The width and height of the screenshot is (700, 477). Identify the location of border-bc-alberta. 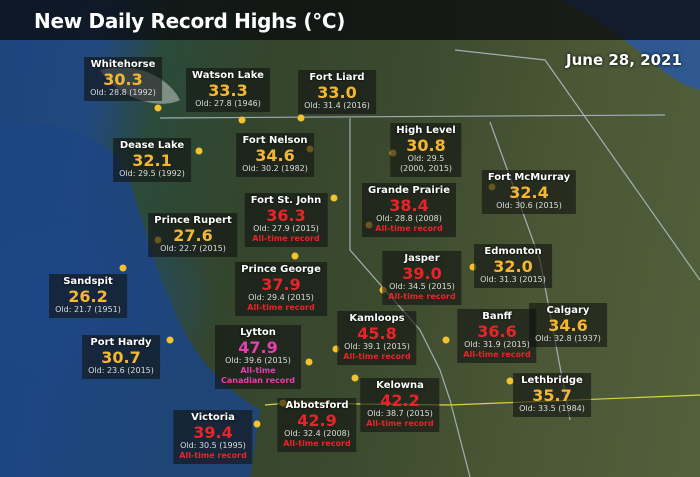
(410, 297).